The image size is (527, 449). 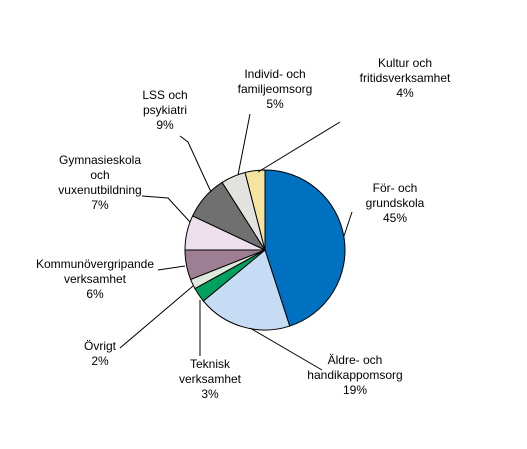 What do you see at coordinates (275, 81) in the screenshot?
I see `slice-label: Individ- och familjeomsorg` at bounding box center [275, 81].